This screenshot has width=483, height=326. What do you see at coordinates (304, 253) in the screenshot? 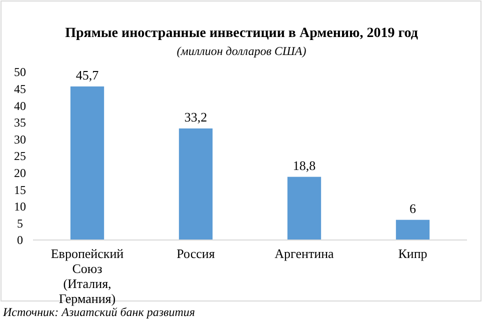
I see `x-tick-label: Аргентина` at bounding box center [304, 253].